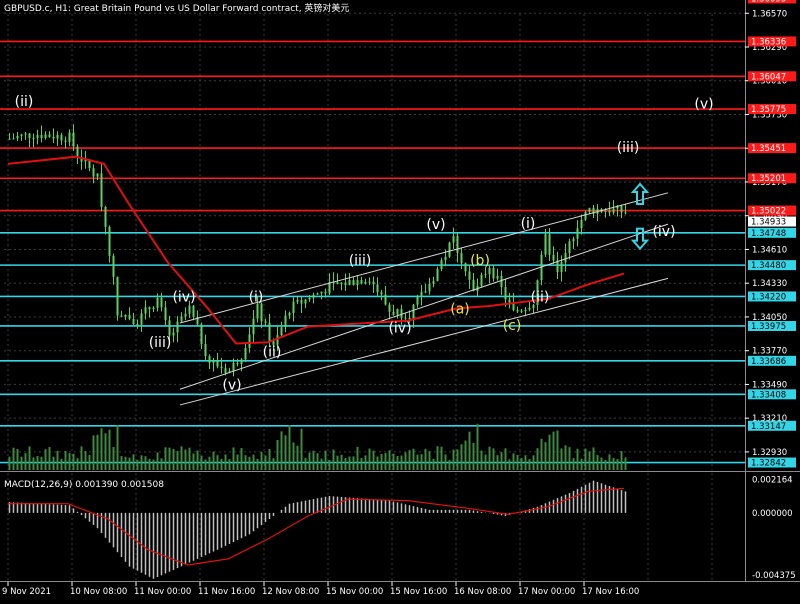 Image resolution: width=800 pixels, height=604 pixels. Describe the element at coordinates (768, 110) in the screenshot. I see `red-level-label: 1.35775` at that location.